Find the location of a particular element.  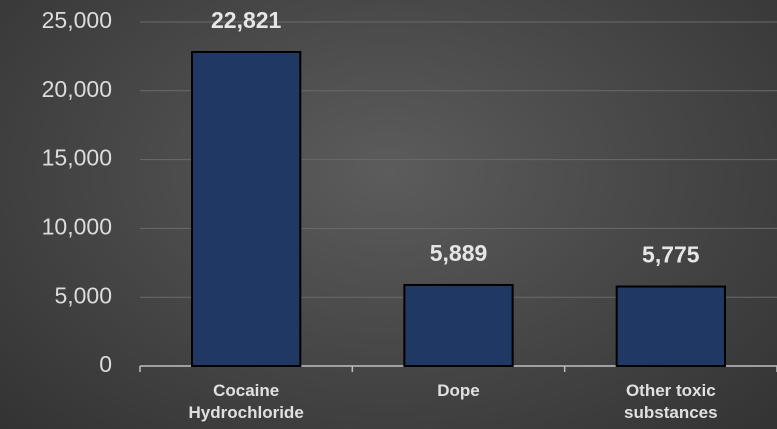

y-tick-label: 15,000 is located at coordinates (77, 158).